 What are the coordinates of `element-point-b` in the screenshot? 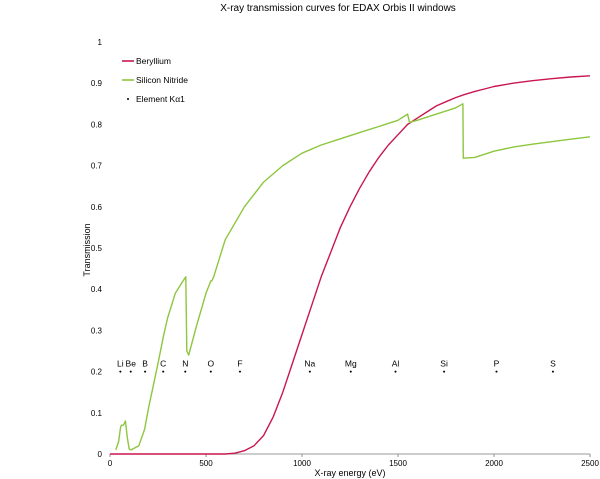 It's located at (145, 371).